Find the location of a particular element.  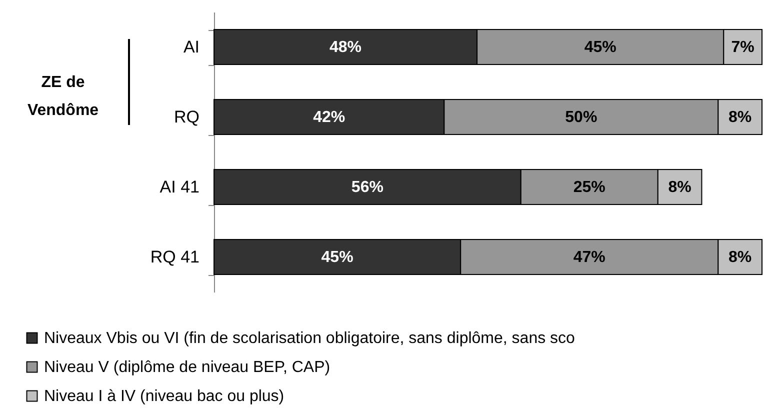

data-label: 7% is located at coordinates (742, 47).